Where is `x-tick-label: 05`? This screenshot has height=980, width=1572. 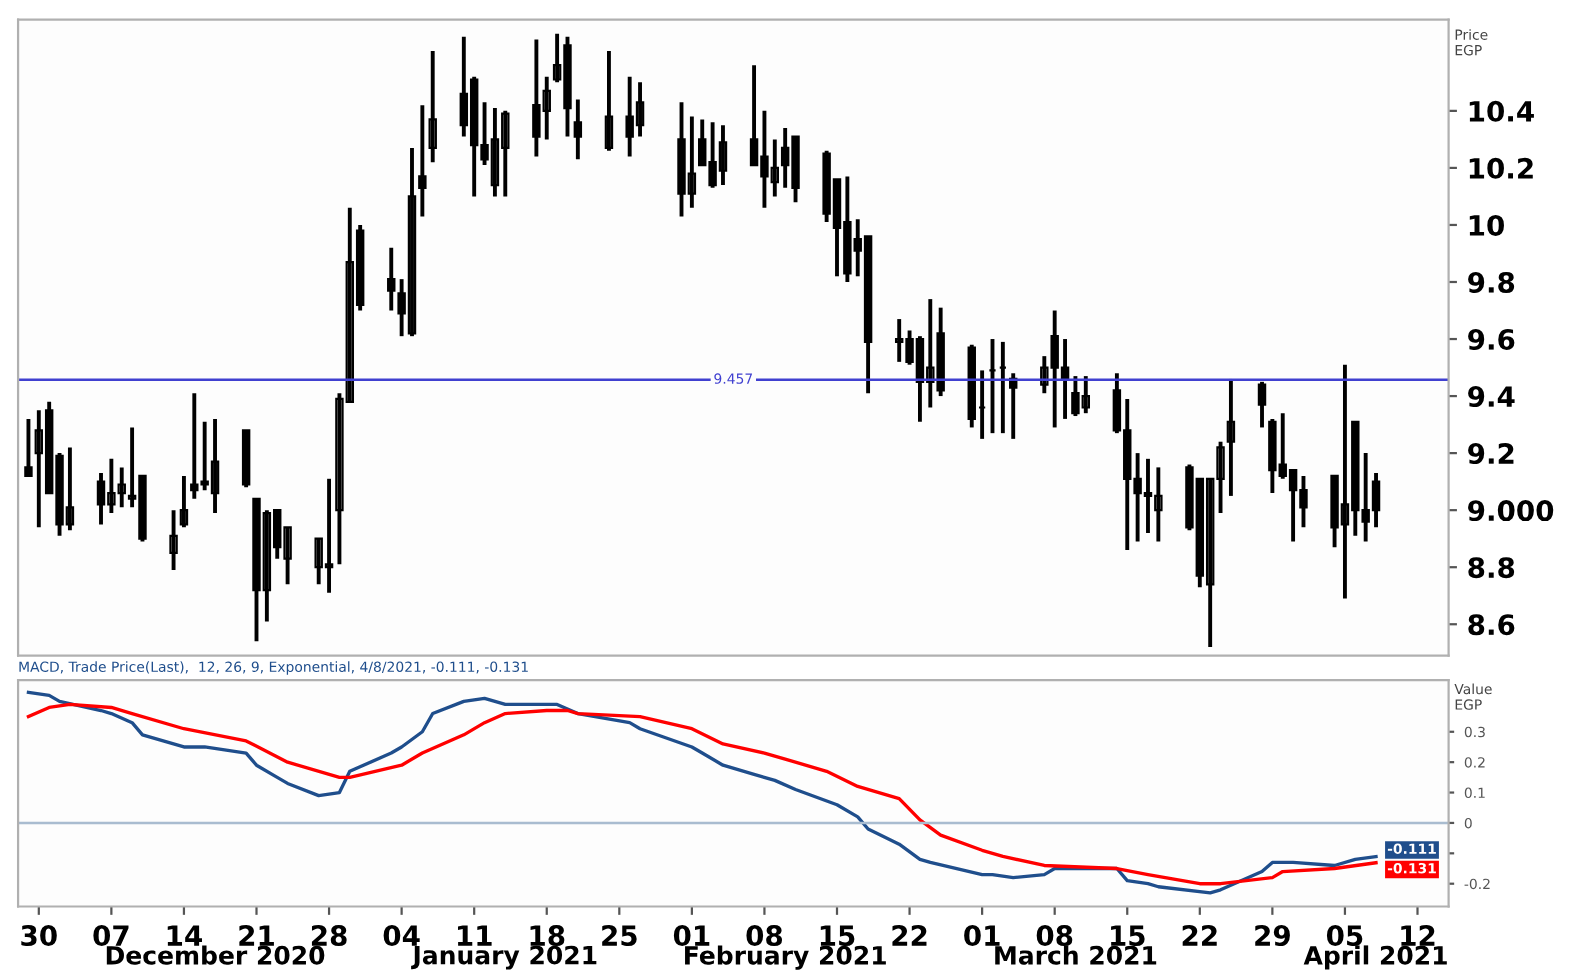 x-tick-label: 05 is located at coordinates (1344, 936).